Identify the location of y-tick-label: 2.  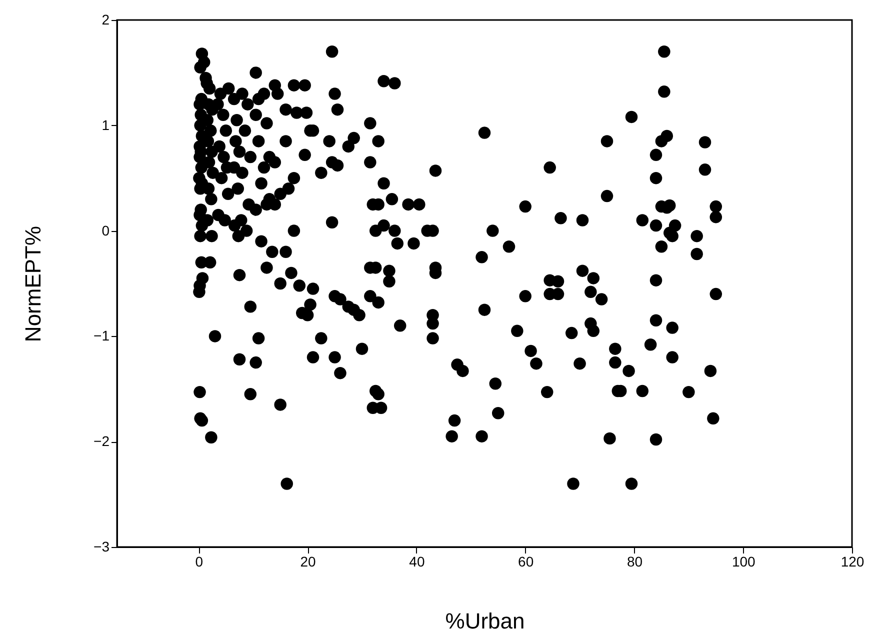
(106, 20).